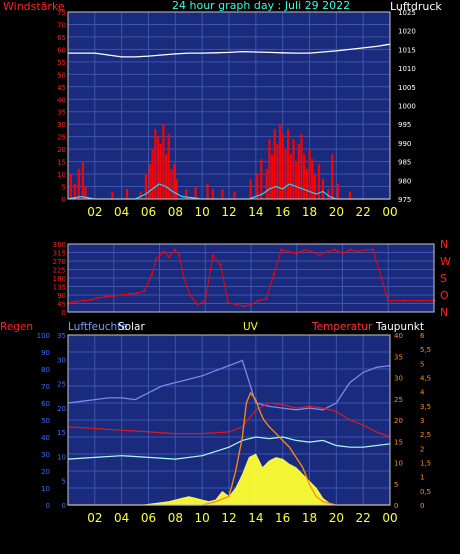 This screenshot has height=554, width=460. What do you see at coordinates (422, 336) in the screenshot?
I see `y-tick-right-3: 6` at bounding box center [422, 336].